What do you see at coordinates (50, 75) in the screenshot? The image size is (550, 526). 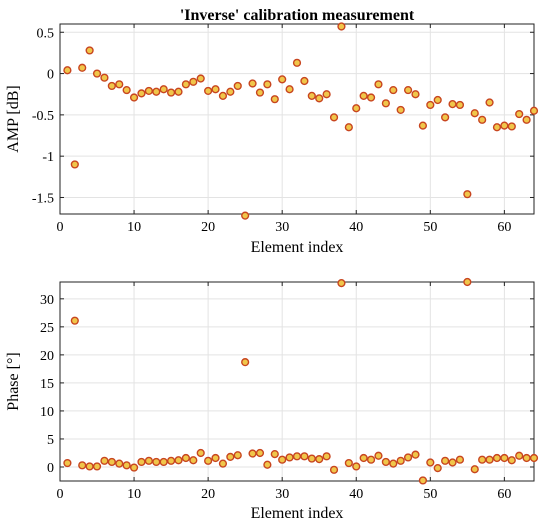 I see `y-tick-label: 0` at bounding box center [50, 75].